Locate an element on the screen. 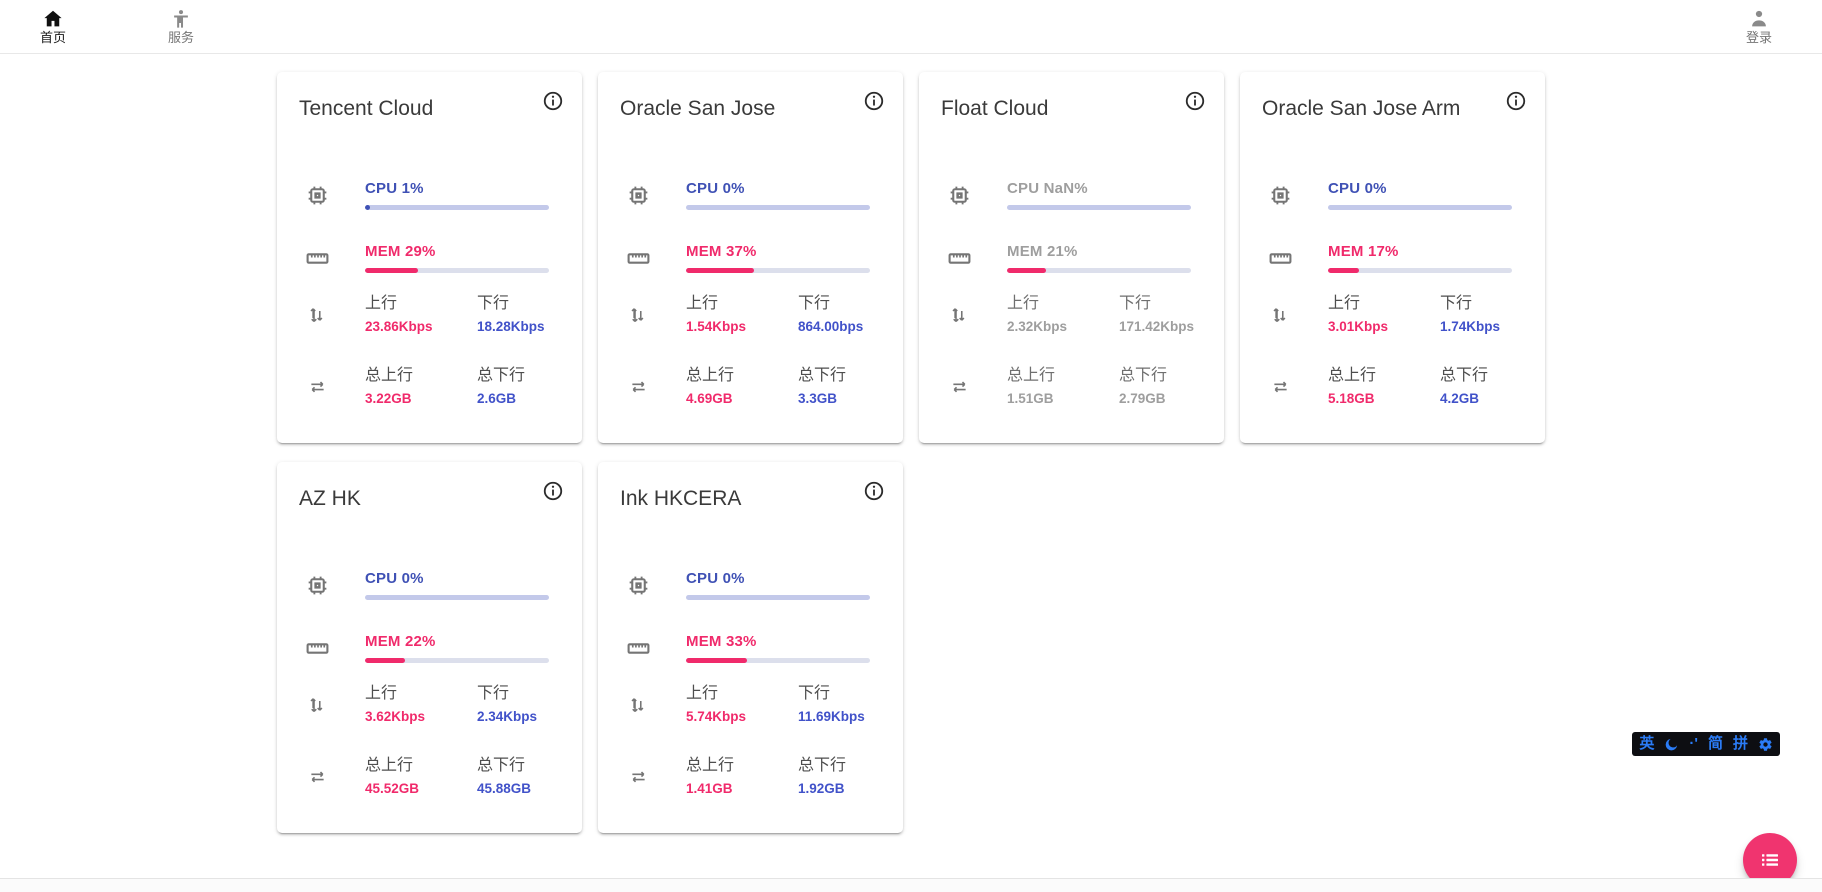 This screenshot has height=892, width=1822. download-value: 171.42Kbps is located at coordinates (1157, 326).